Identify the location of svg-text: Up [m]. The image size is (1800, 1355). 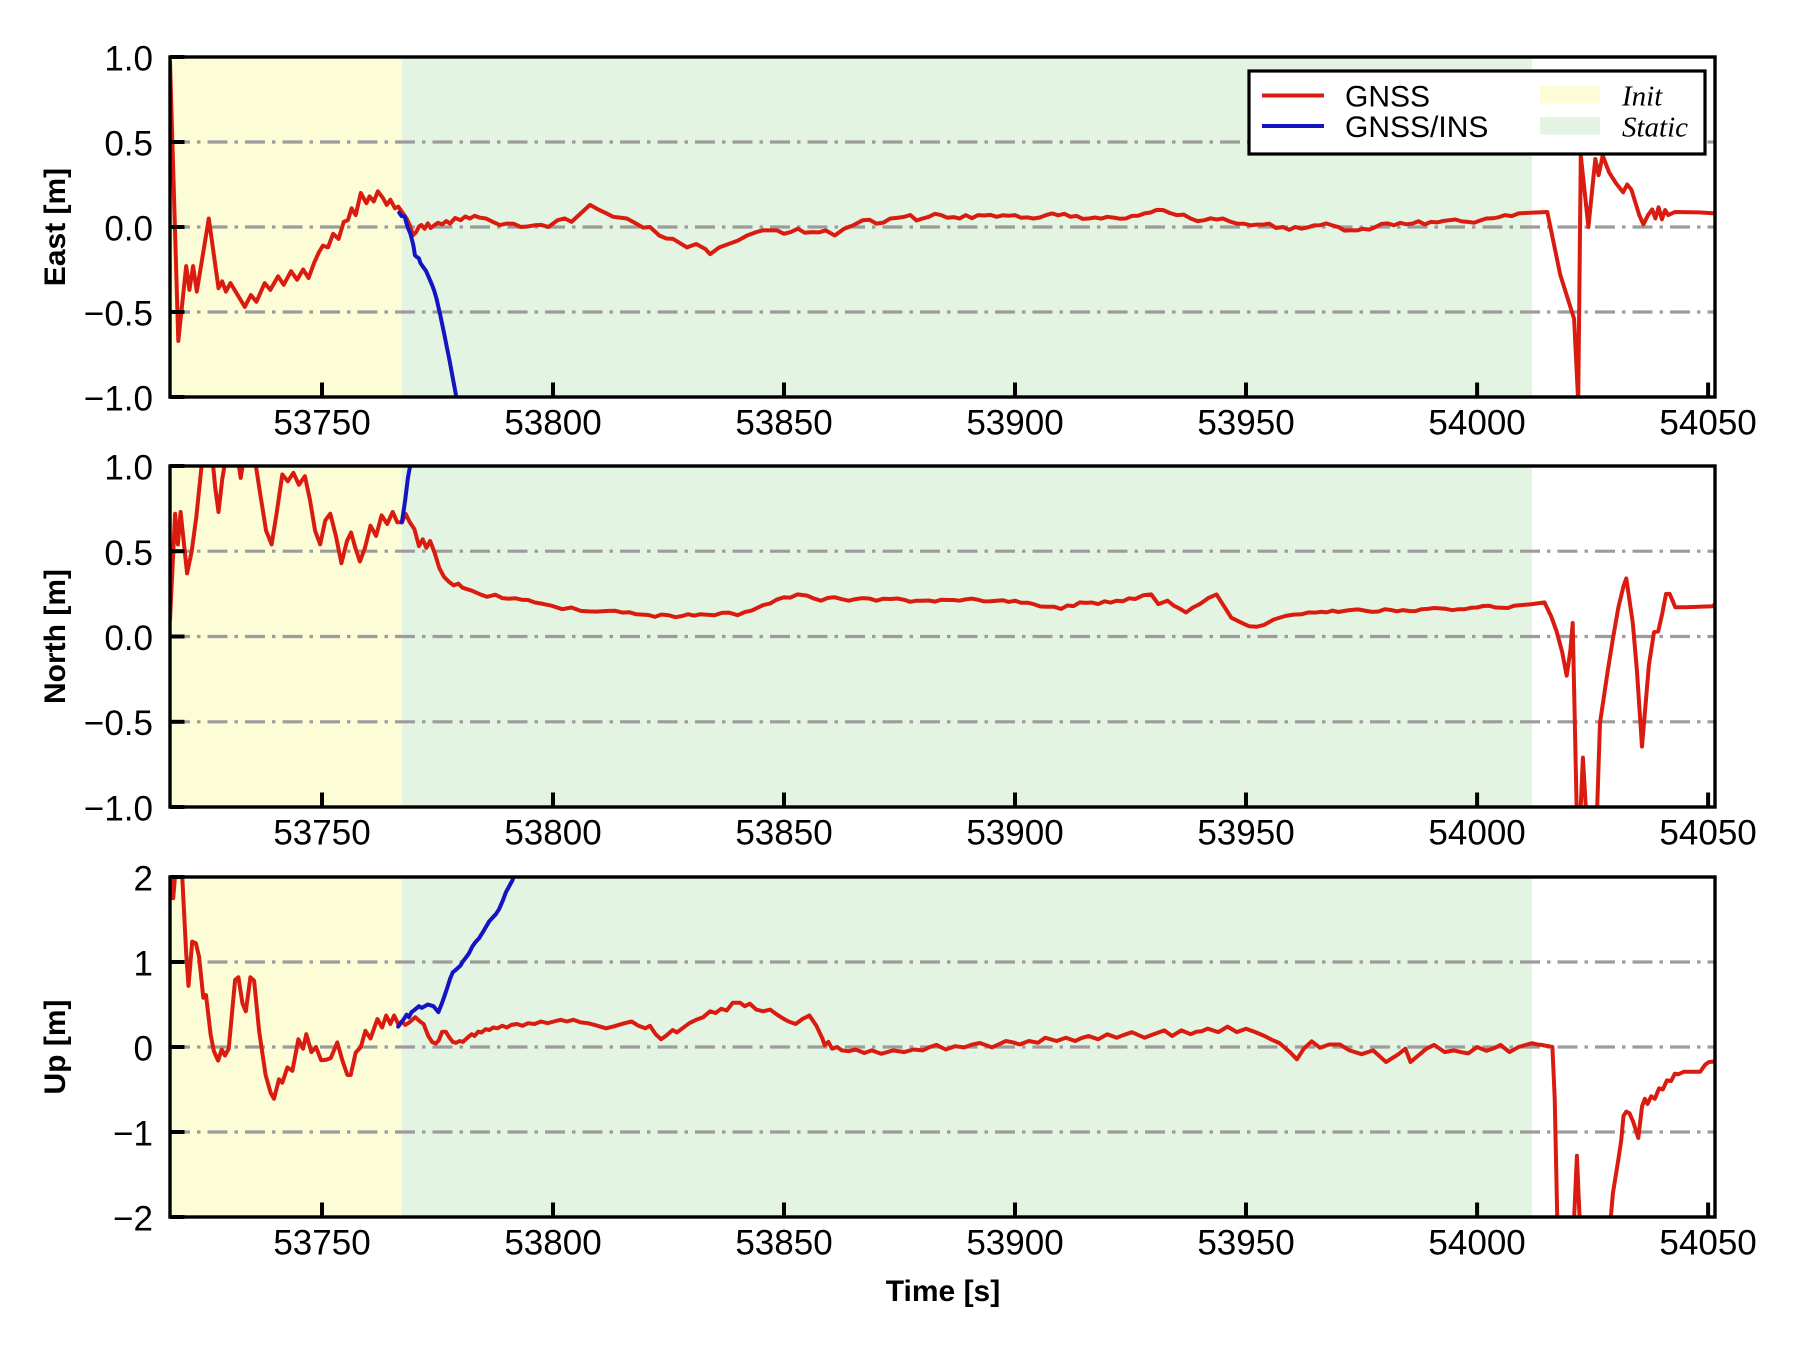
(55, 1047).